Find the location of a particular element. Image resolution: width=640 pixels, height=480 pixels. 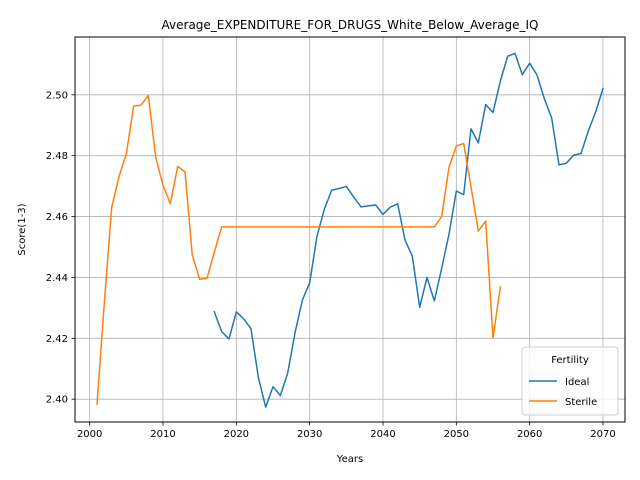

legend: Fertility Ideal Sterile is located at coordinates (570, 381).